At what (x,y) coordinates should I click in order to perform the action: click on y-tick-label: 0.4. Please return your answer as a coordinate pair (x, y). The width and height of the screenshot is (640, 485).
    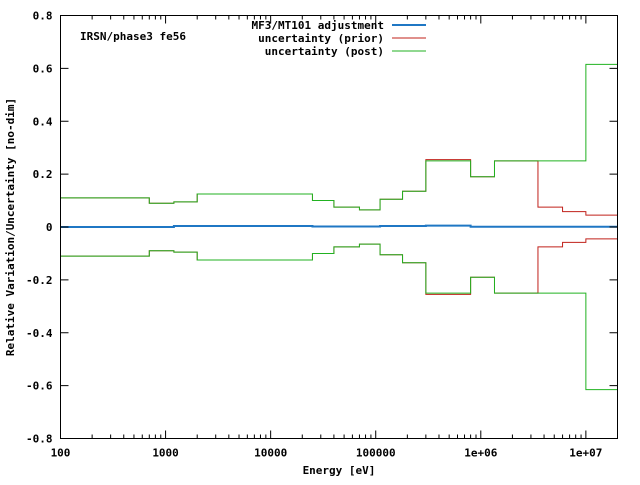
    Looking at the image, I should click on (43, 121).